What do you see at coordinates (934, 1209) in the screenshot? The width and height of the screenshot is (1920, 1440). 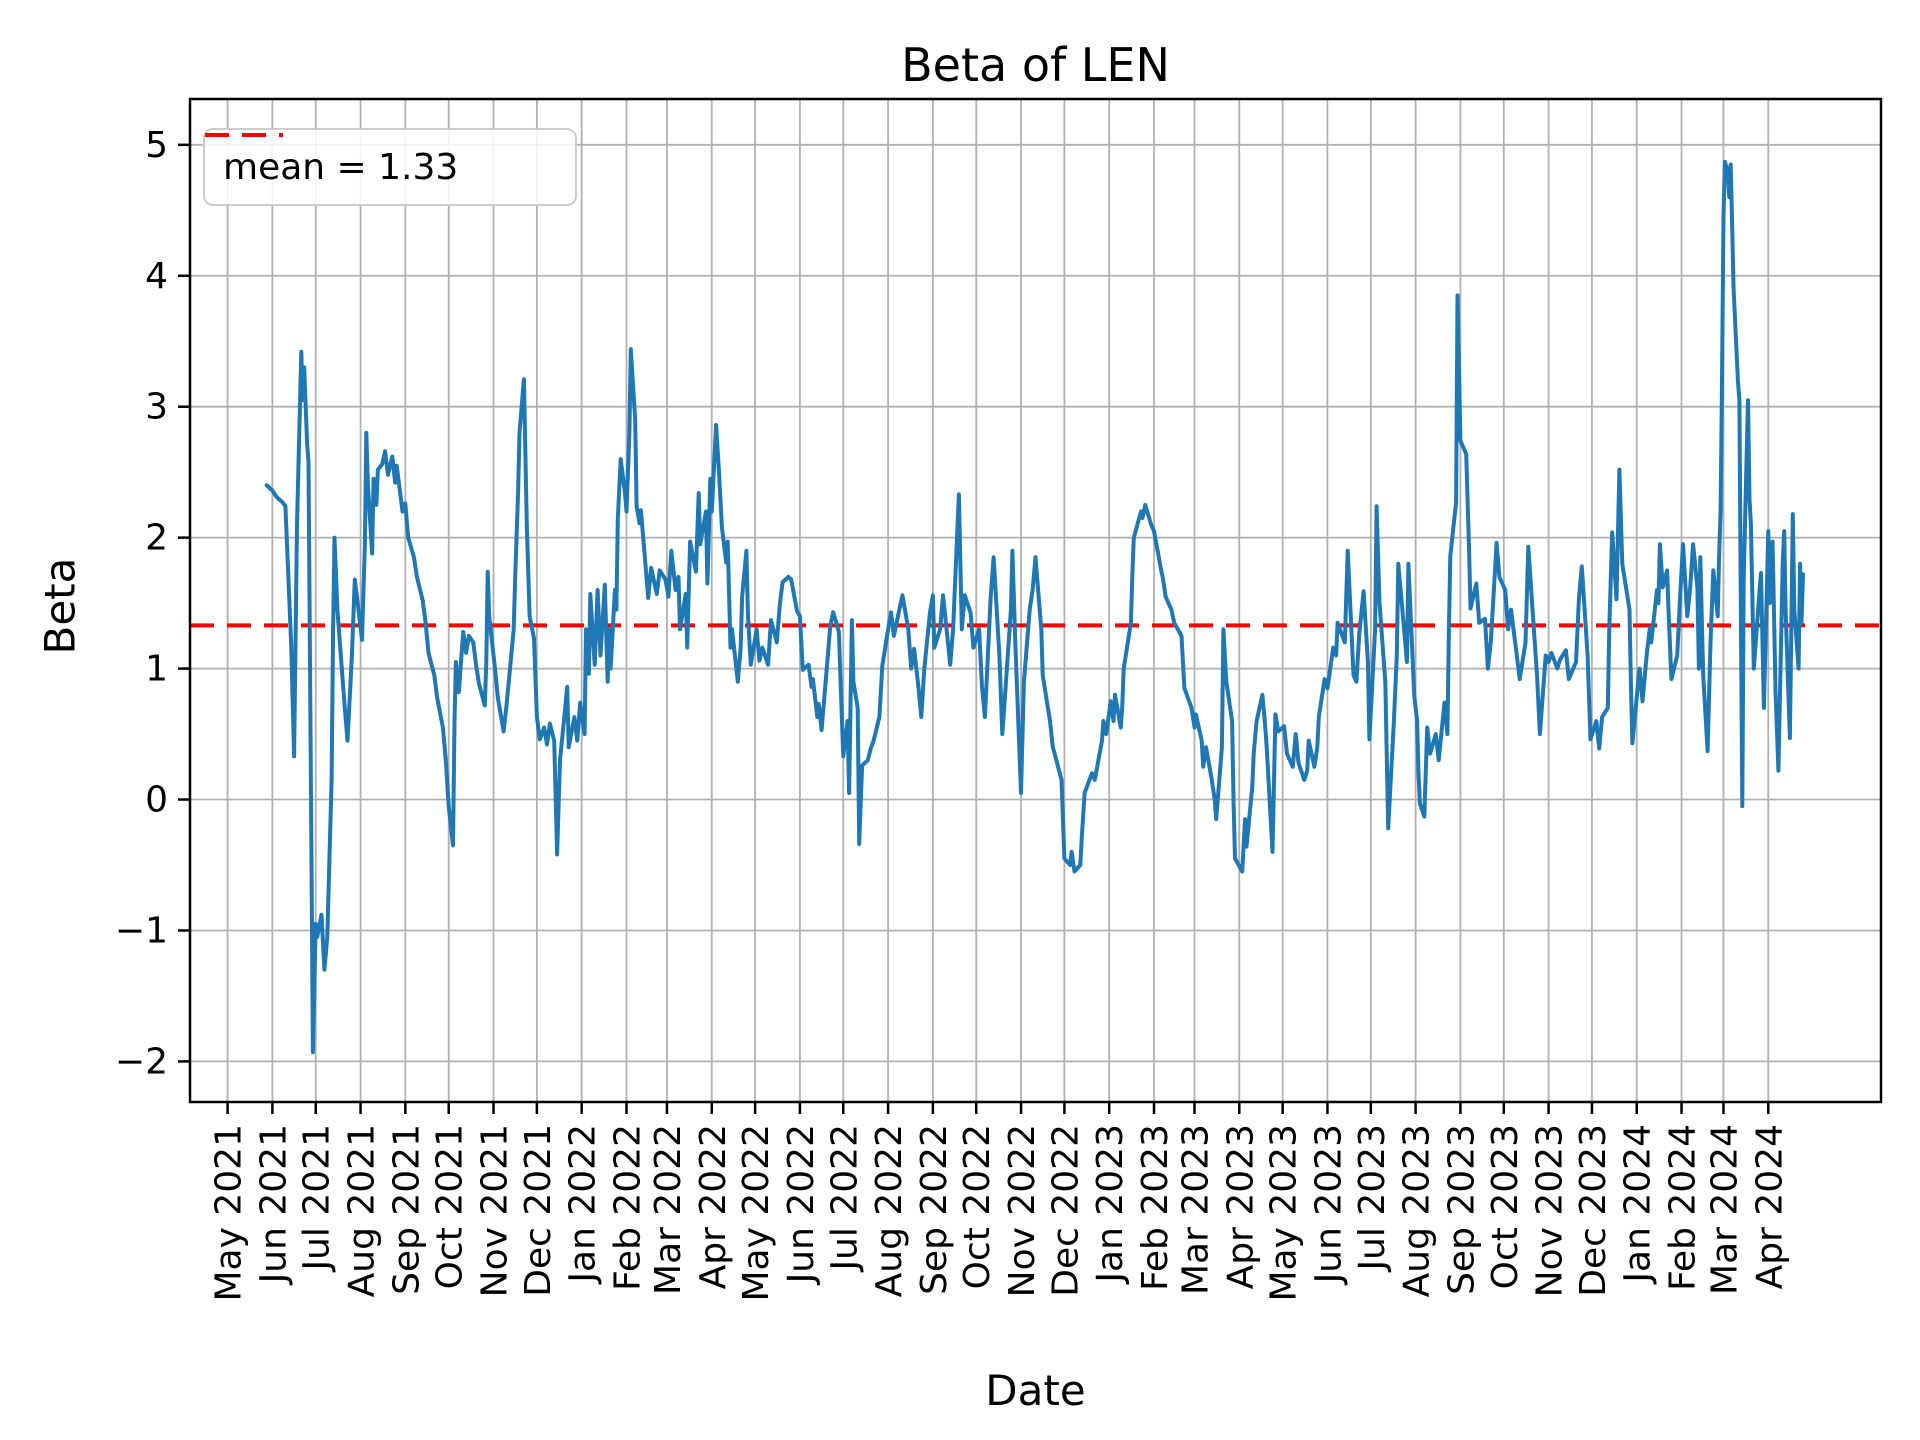 I see `x-tick-label: Sep 2022` at bounding box center [934, 1209].